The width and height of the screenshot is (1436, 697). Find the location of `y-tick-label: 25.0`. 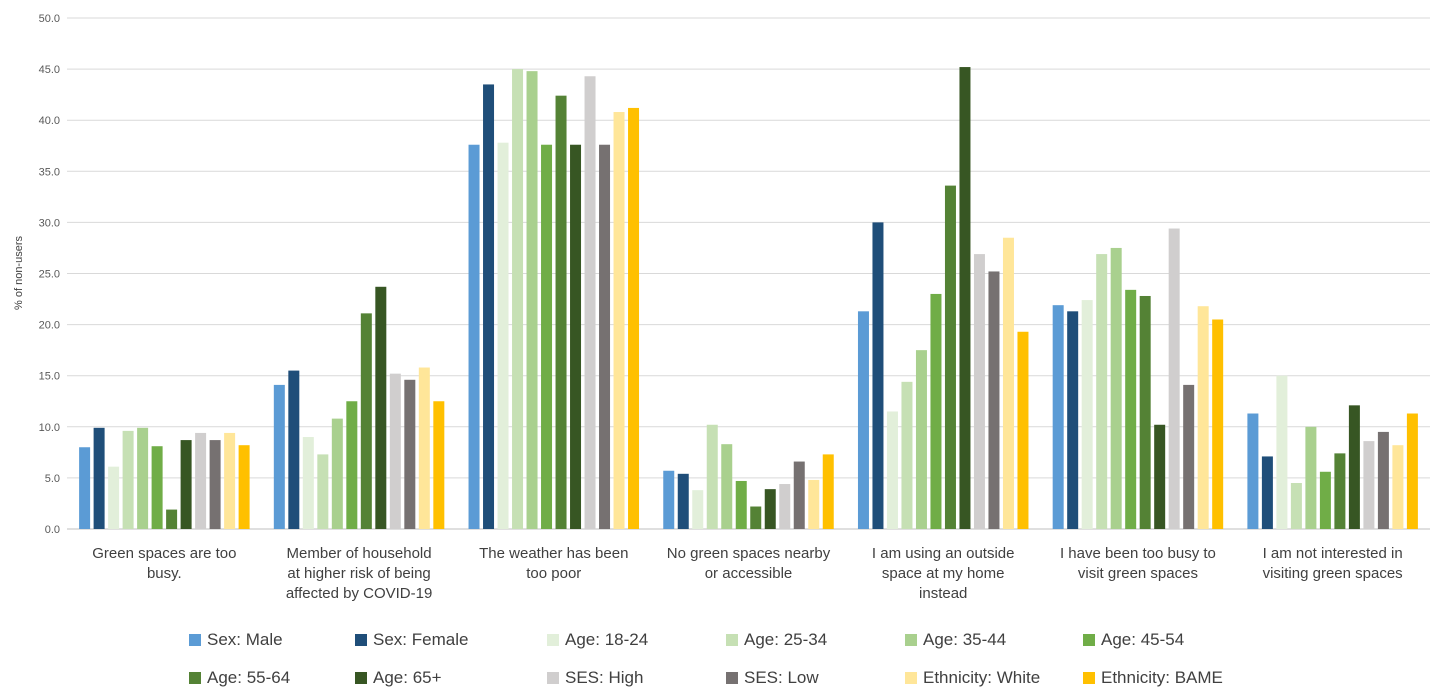

y-tick-label: 25.0 is located at coordinates (49, 275).